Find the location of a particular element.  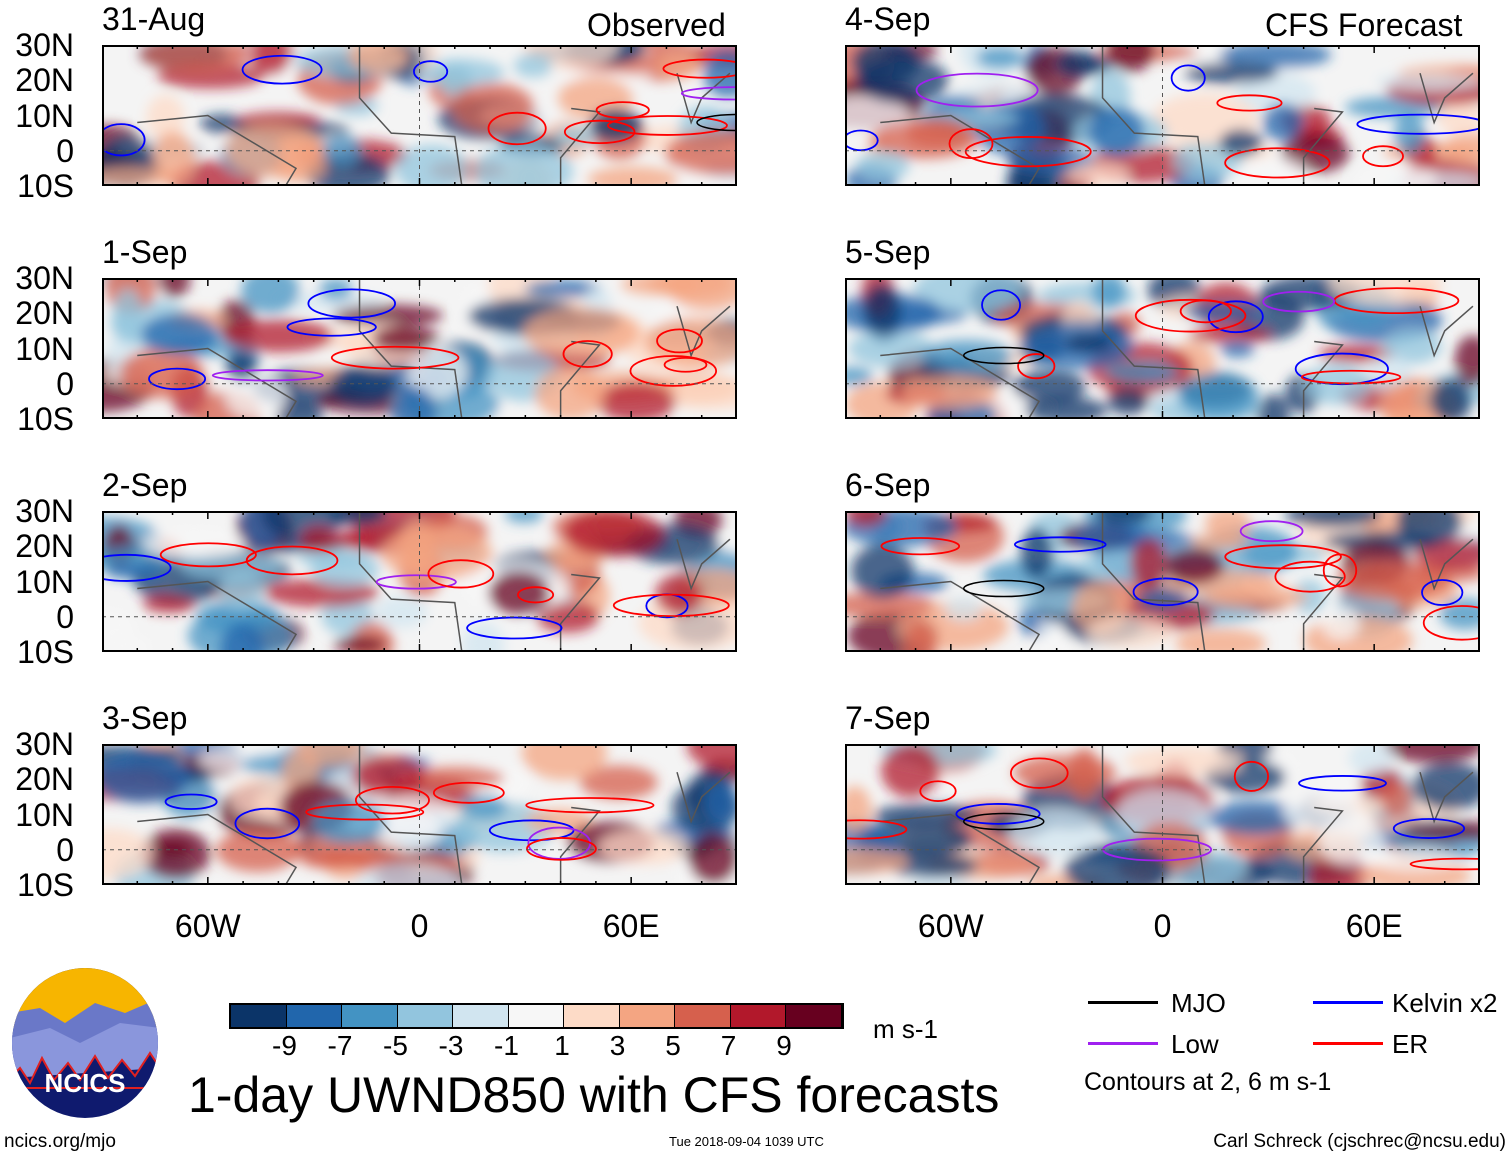

footer-url: ncics.org/mjo is located at coordinates (60, 1141).